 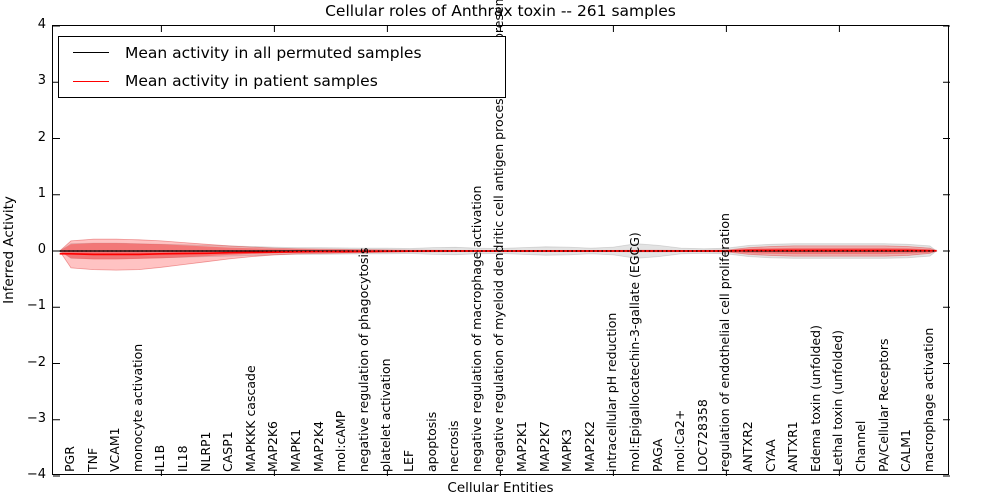 I want to click on legend-item-patient: Mean activity in patient samples, so click(x=282, y=81).